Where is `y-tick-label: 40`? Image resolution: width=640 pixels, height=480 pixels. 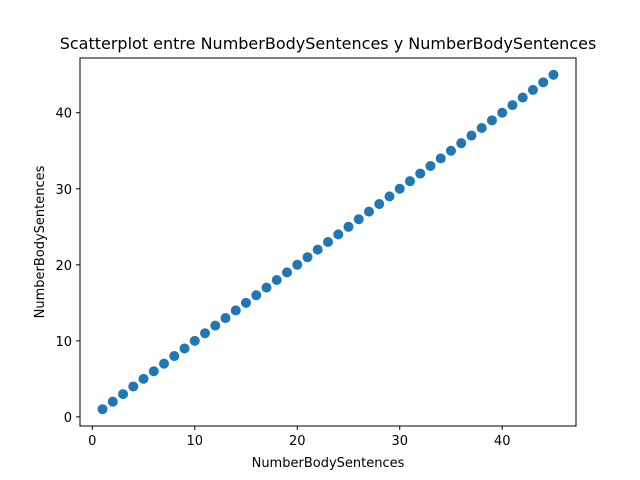 y-tick-label: 40 is located at coordinates (63, 114).